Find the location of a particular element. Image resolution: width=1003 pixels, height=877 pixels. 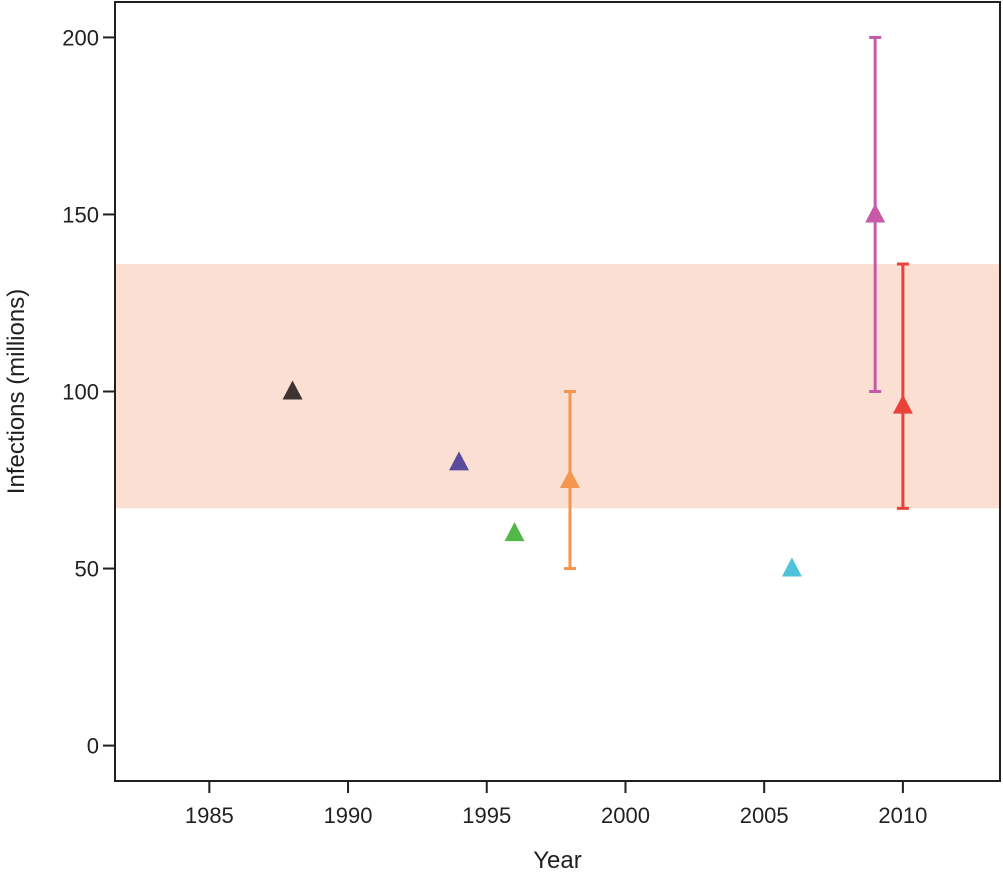

x-tick-label: 2005 is located at coordinates (764, 815).